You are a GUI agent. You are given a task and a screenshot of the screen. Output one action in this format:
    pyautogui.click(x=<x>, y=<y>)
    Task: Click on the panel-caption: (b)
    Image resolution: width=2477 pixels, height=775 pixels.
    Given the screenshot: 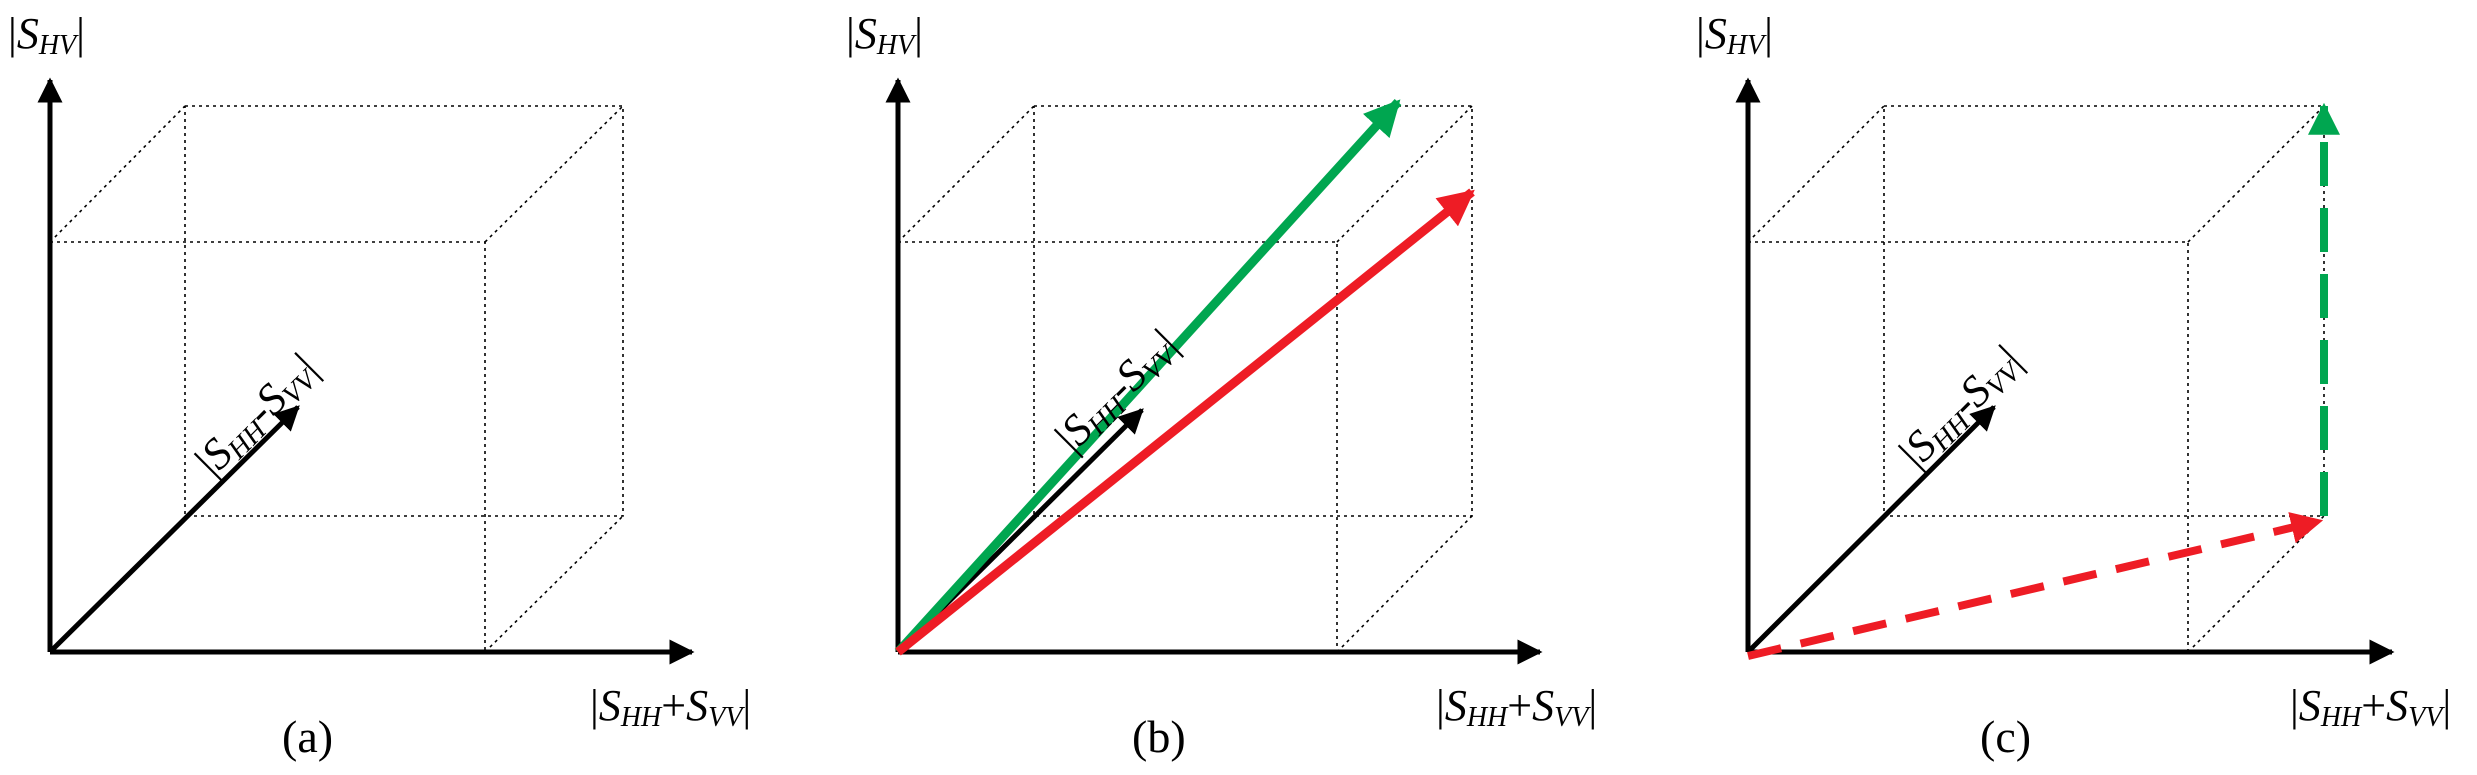 What is the action you would take?
    pyautogui.click(x=1159, y=736)
    